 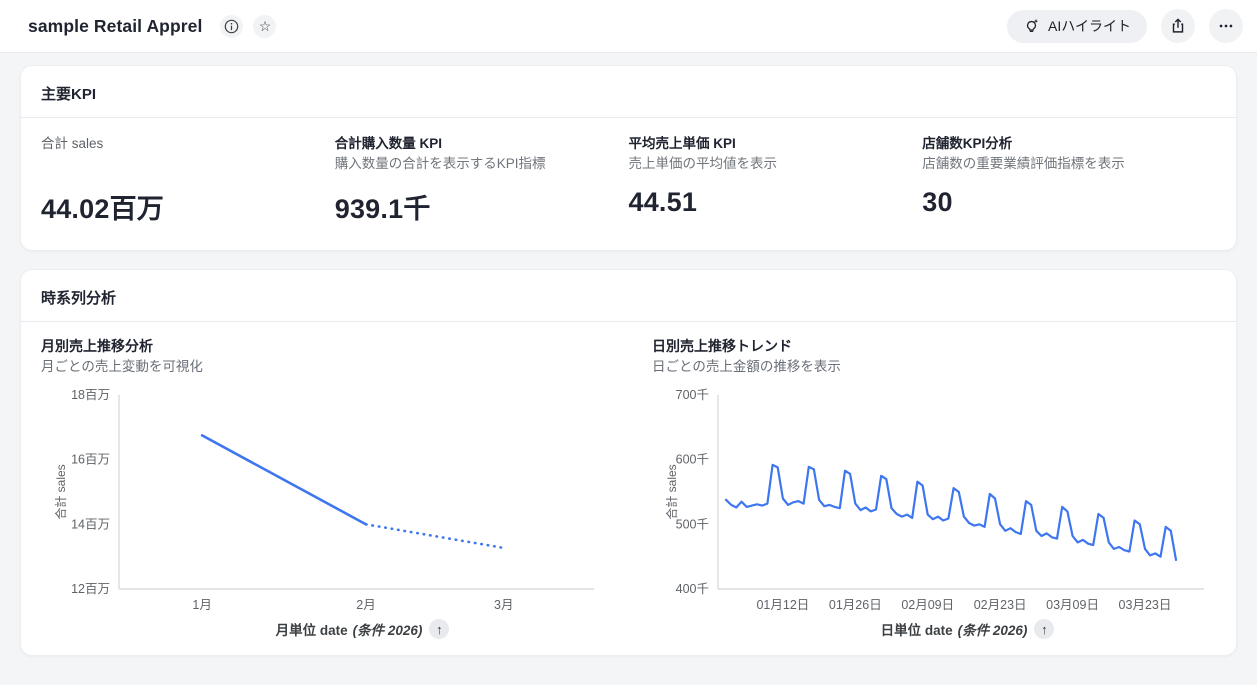 What do you see at coordinates (663, 202) in the screenshot?
I see `kpi-value: 44.51` at bounding box center [663, 202].